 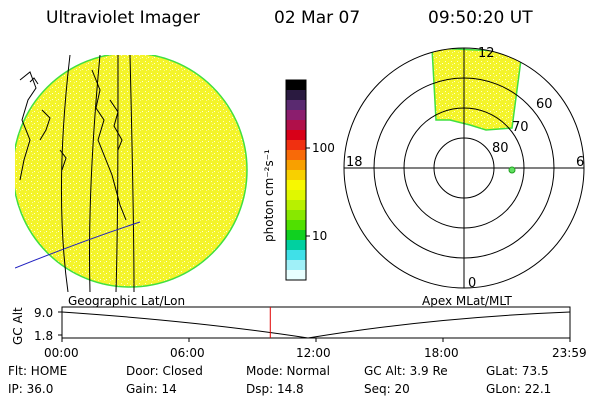 I want to click on mlt-label-0: 0, so click(x=472, y=283).